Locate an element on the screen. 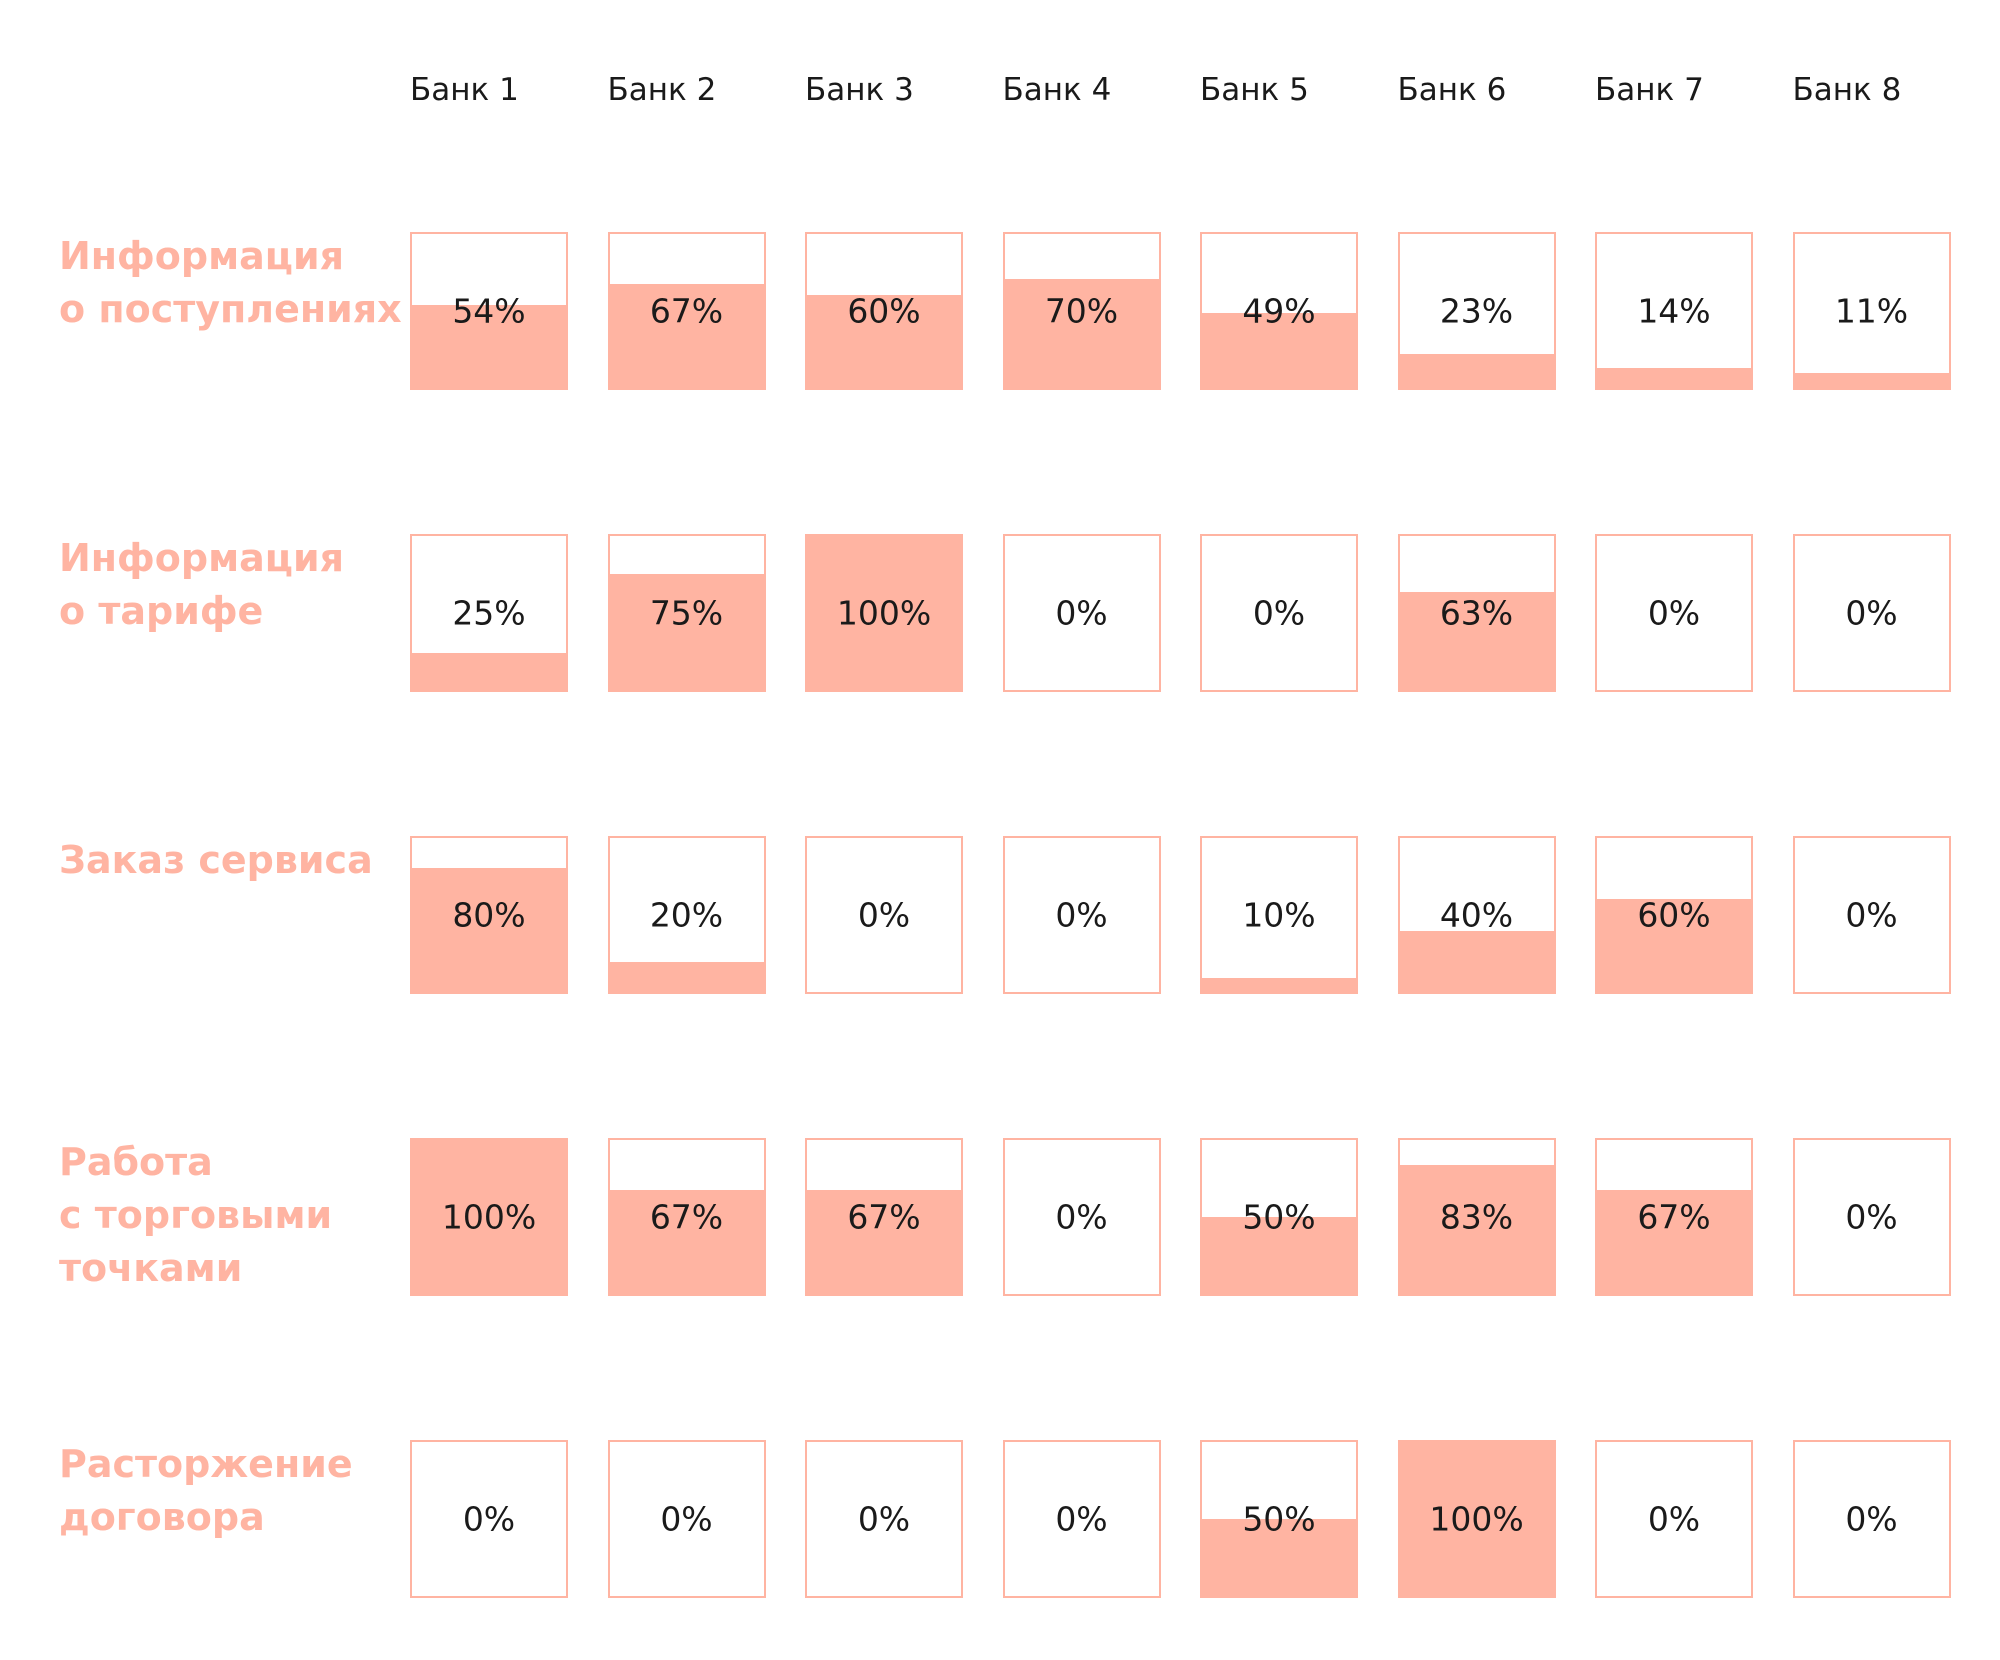  cell-row5-bank1: 0% is located at coordinates (489, 1519).